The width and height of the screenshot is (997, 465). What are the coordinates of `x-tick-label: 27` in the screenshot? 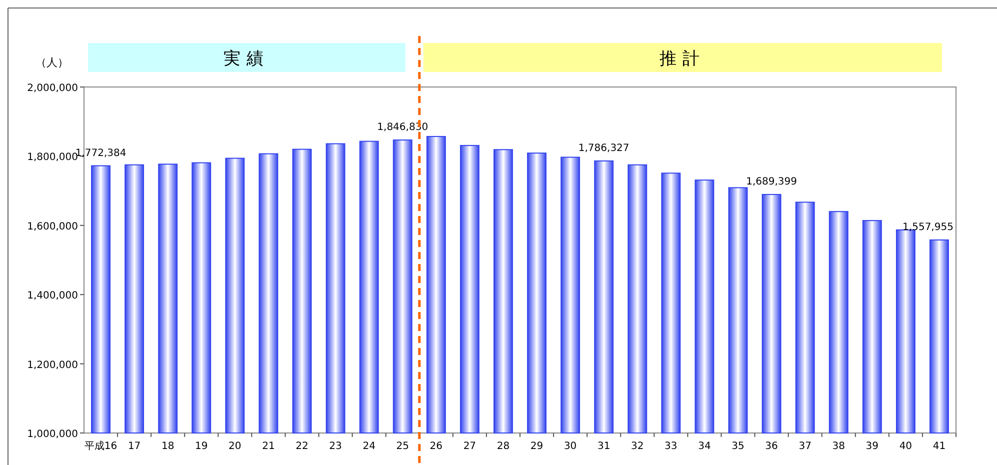 It's located at (469, 446).